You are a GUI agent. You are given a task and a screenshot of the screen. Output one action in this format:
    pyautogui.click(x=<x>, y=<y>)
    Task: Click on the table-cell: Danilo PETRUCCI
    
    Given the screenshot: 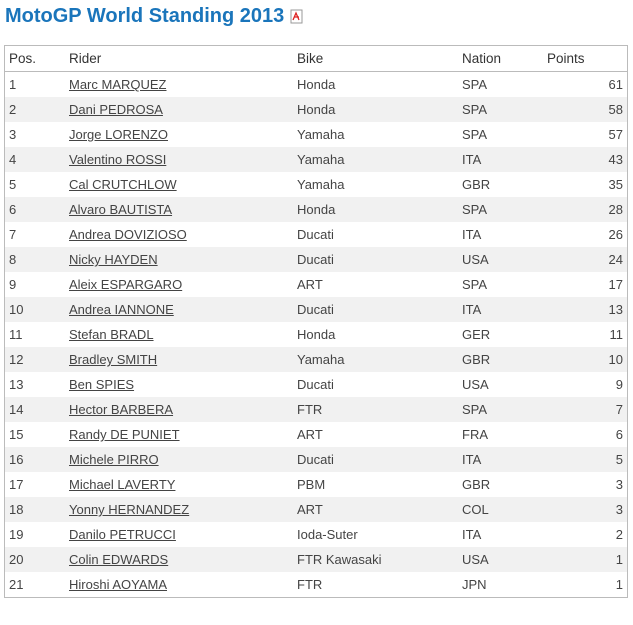 What is the action you would take?
    pyautogui.click(x=179, y=534)
    